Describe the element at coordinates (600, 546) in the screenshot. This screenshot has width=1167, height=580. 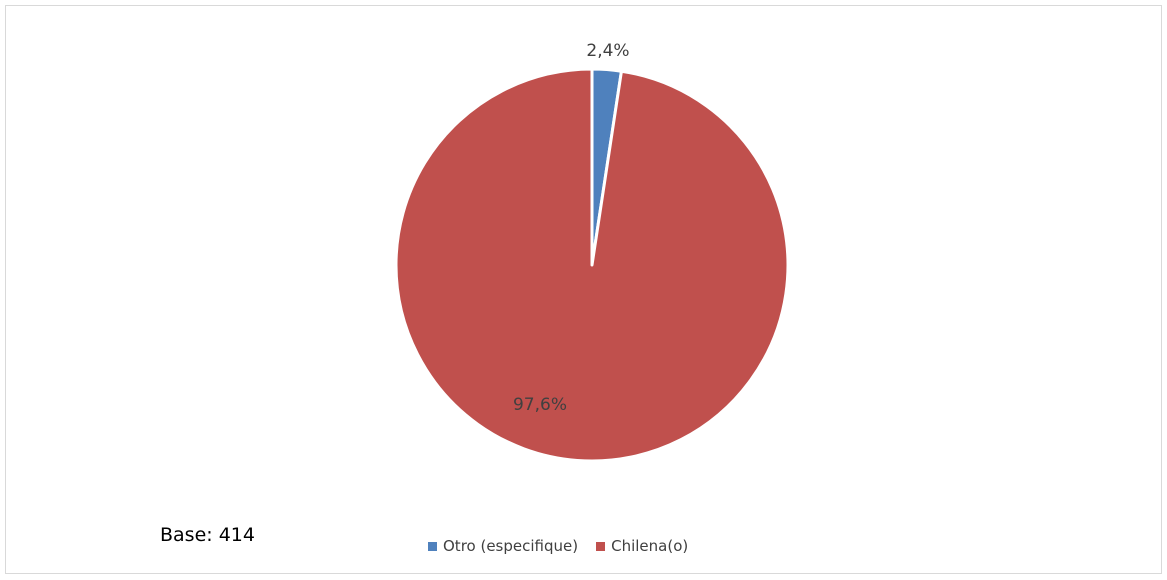
I see `legend-swatch-chilena` at that location.